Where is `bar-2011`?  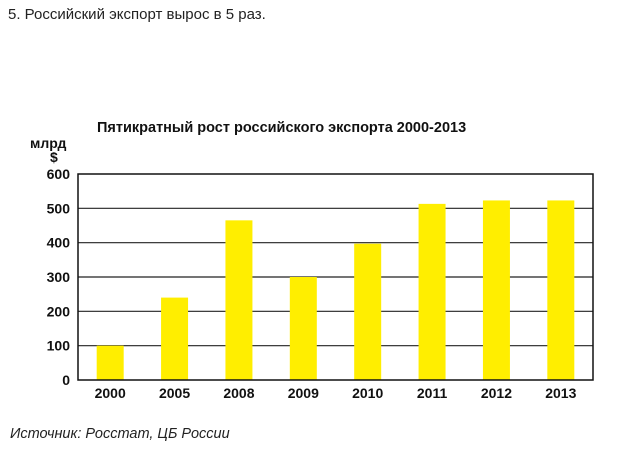
bar-2011 is located at coordinates (432, 291).